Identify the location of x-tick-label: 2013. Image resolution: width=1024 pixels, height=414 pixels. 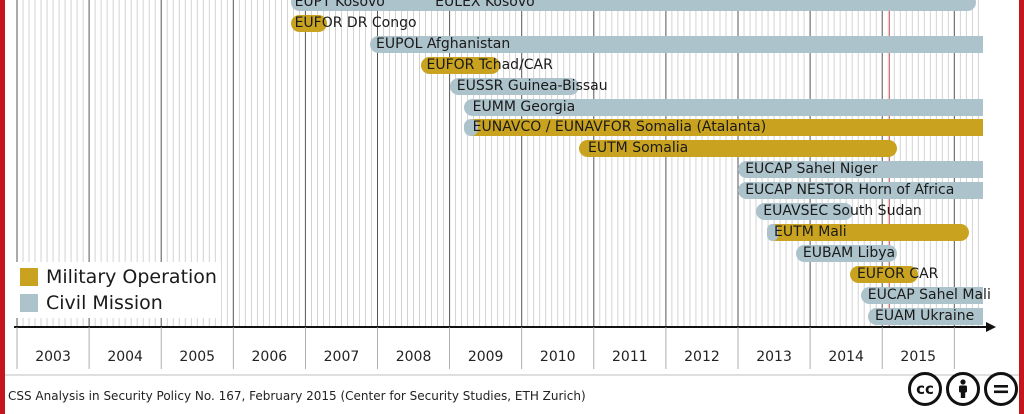
(774, 357).